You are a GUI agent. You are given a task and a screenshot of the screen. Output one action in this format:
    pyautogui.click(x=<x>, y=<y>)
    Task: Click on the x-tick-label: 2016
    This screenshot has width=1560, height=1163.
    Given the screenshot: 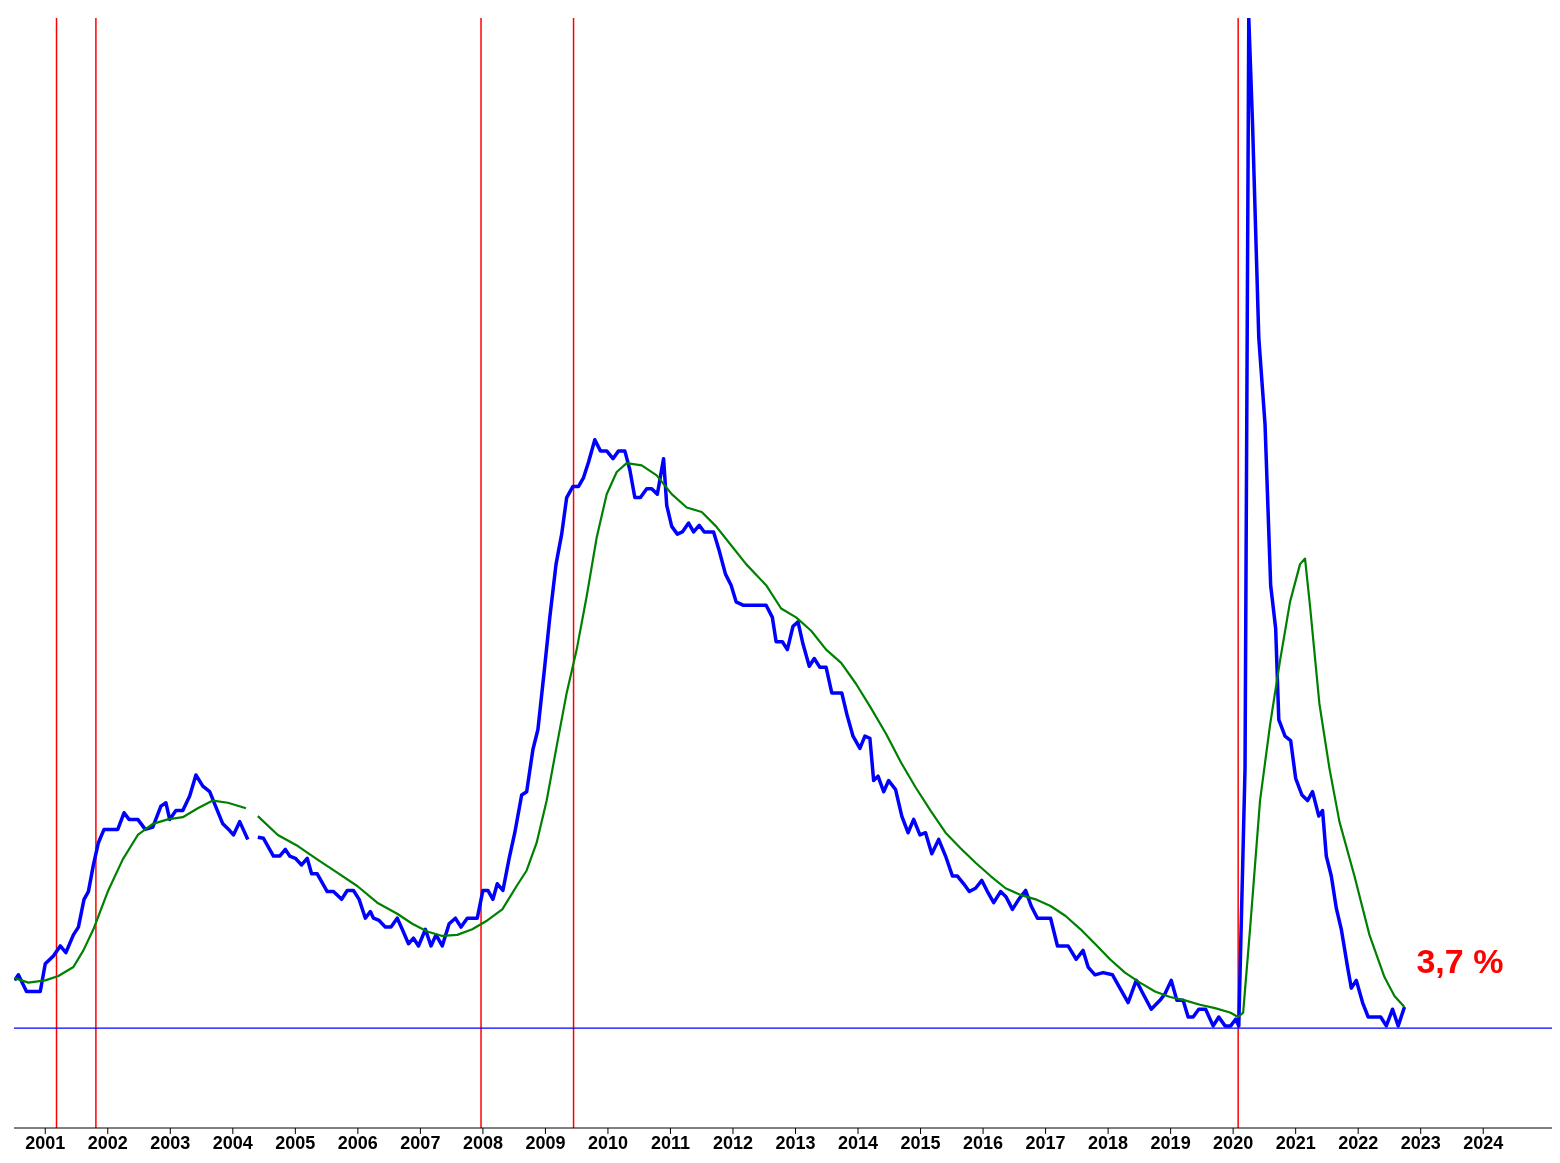 What is the action you would take?
    pyautogui.click(x=983, y=1142)
    